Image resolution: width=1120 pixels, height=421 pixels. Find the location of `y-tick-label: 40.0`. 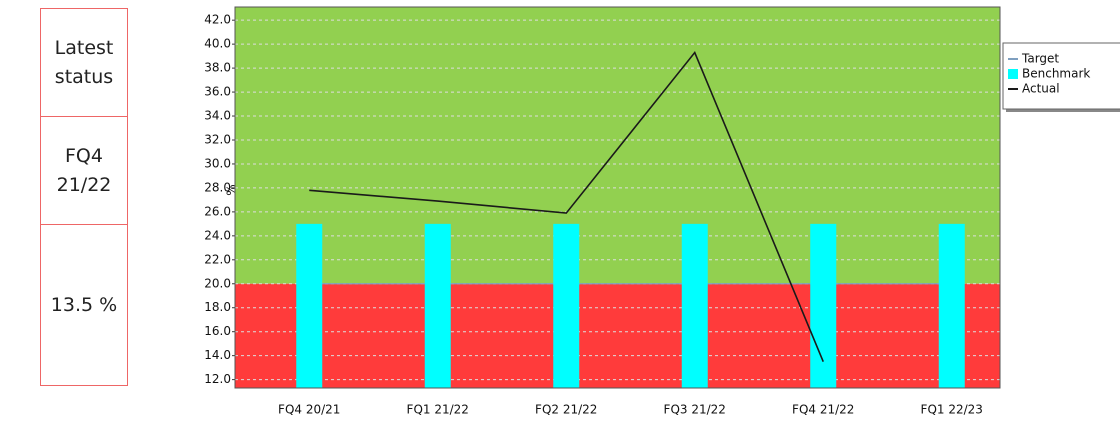

y-tick-label: 40.0 is located at coordinates (217, 44).